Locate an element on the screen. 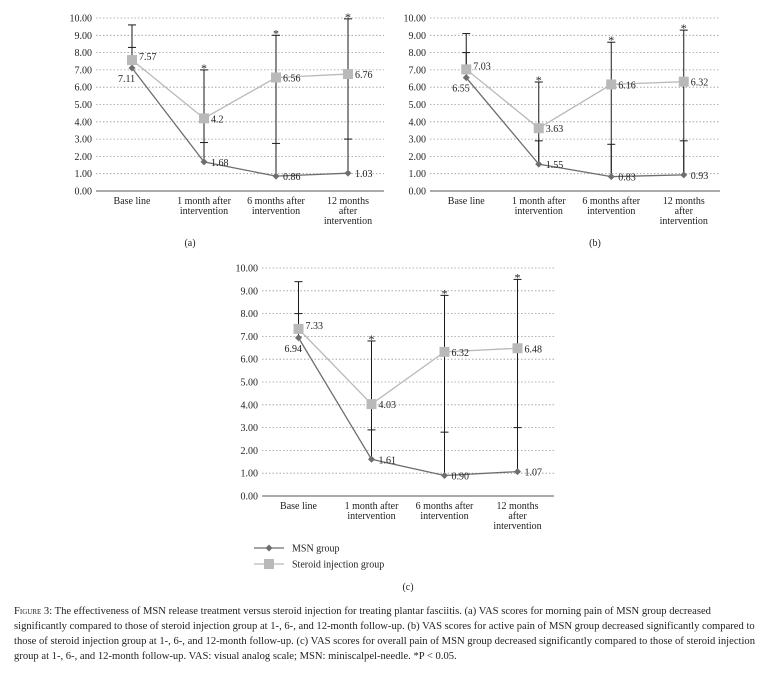 This screenshot has width=773, height=691. chart-legend: MSN group Steroid injection group is located at coordinates (319, 557).